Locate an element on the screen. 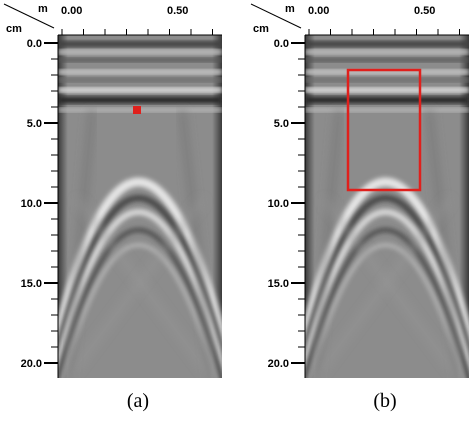 The image size is (474, 430). caption: (b) is located at coordinates (384, 401).